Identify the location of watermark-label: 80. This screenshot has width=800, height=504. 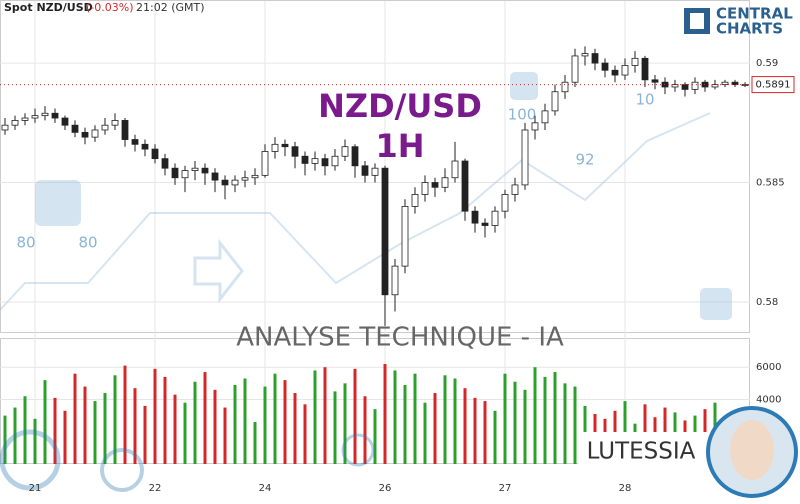
(87, 243).